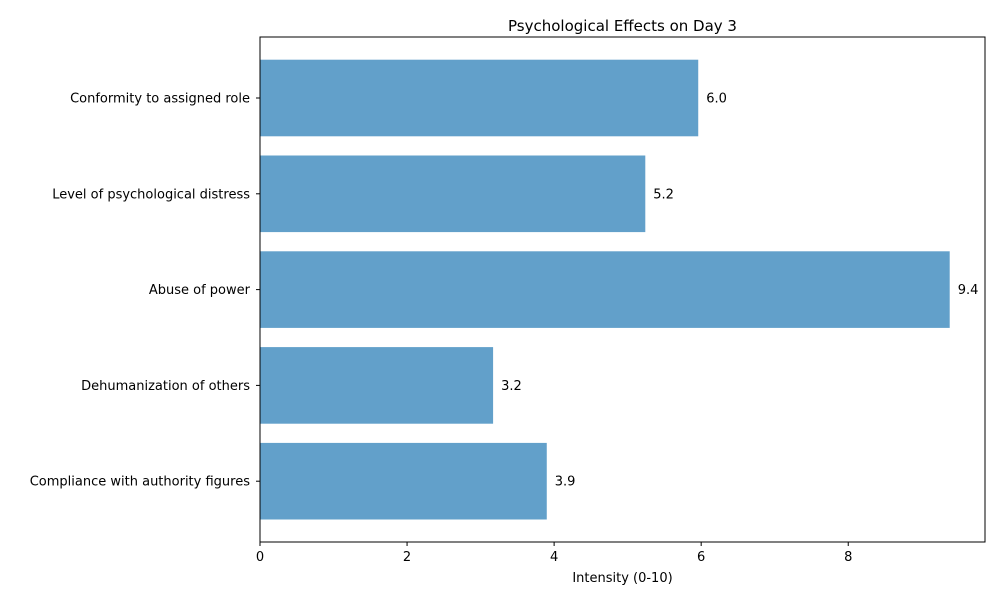  What do you see at coordinates (565, 482) in the screenshot?
I see `bar-value-label: 3.9` at bounding box center [565, 482].